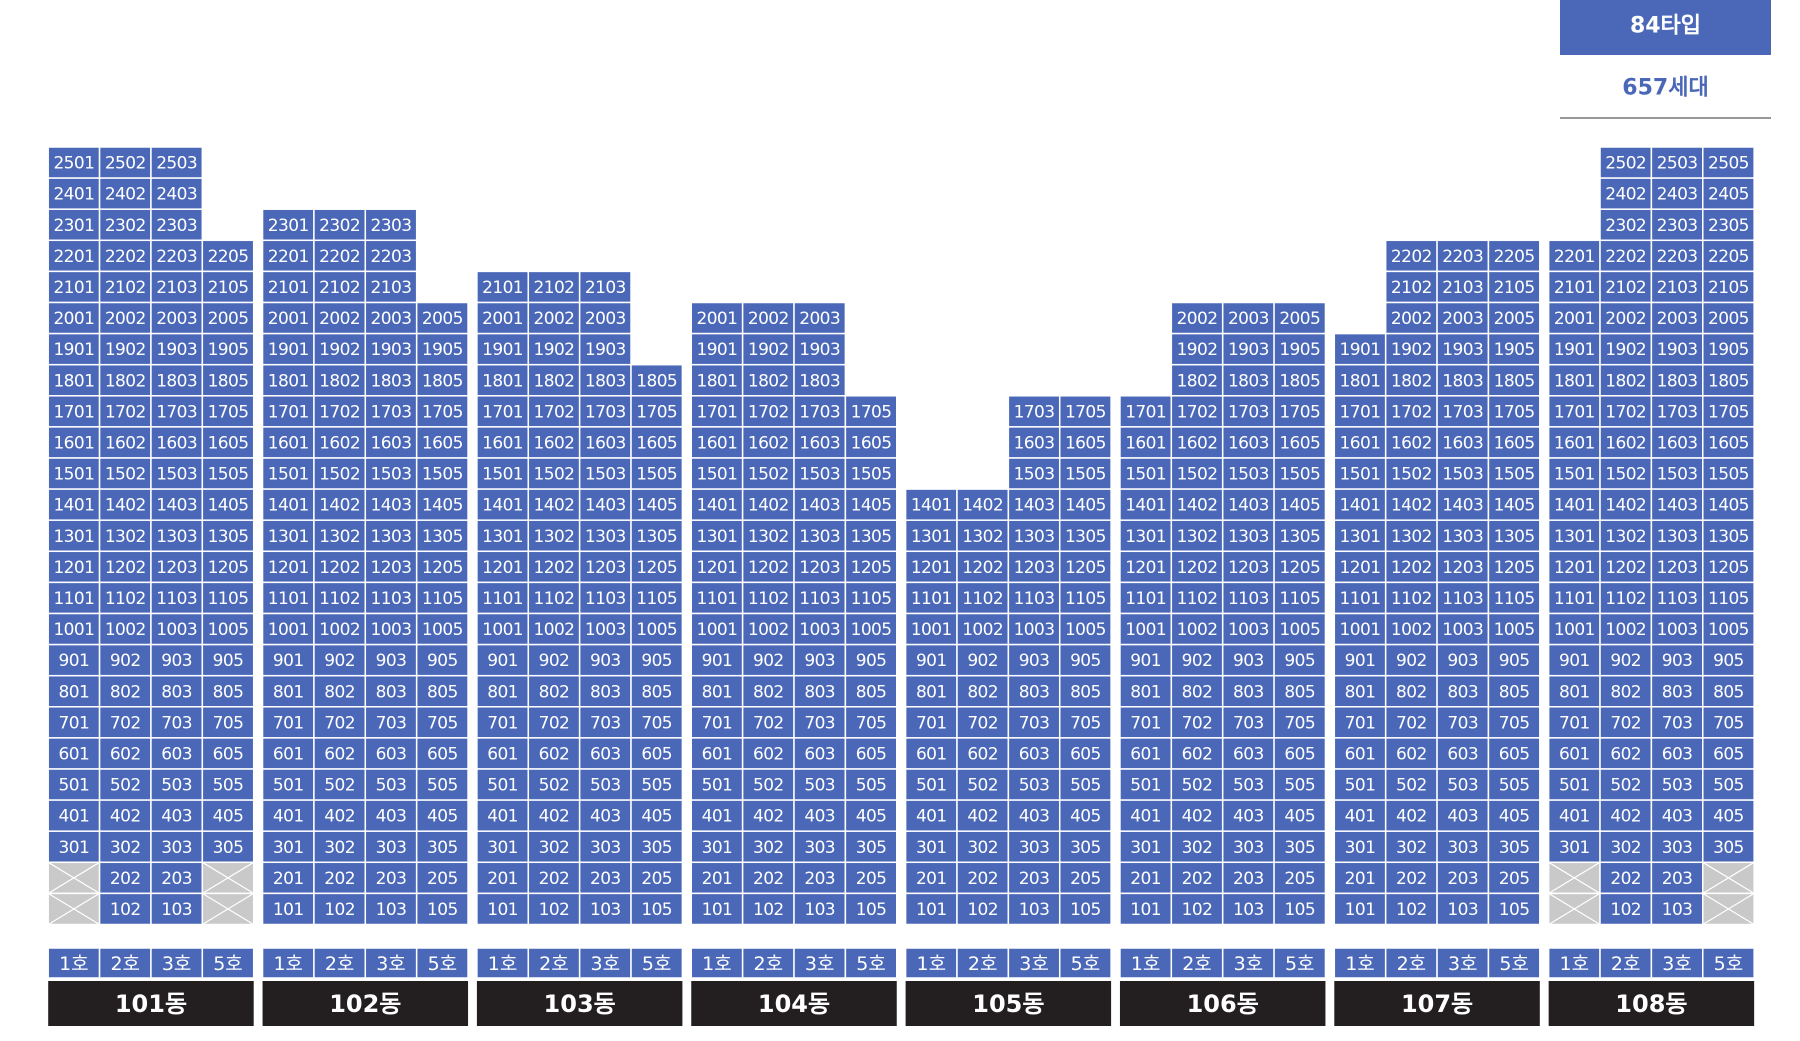 This screenshot has width=1800, height=1041. I want to click on unit-number: 1003, so click(1677, 630).